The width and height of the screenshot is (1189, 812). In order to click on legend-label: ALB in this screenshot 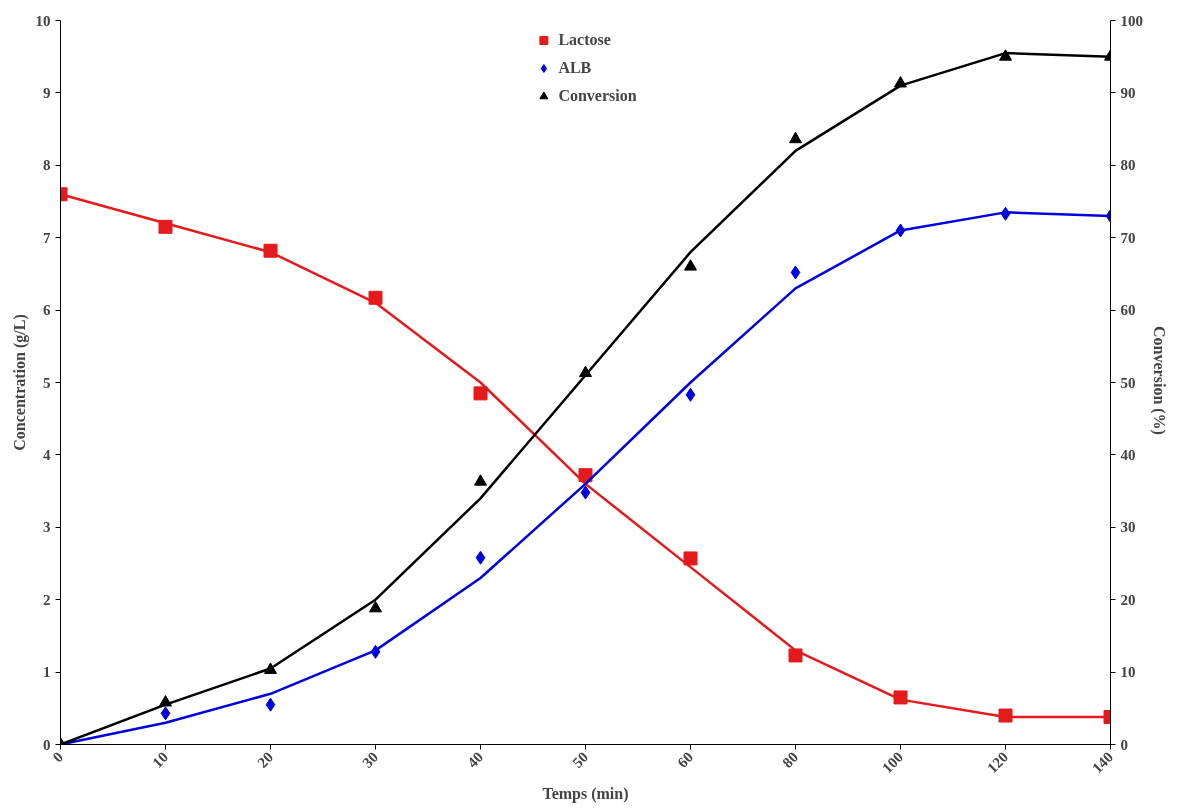, I will do `click(575, 68)`.